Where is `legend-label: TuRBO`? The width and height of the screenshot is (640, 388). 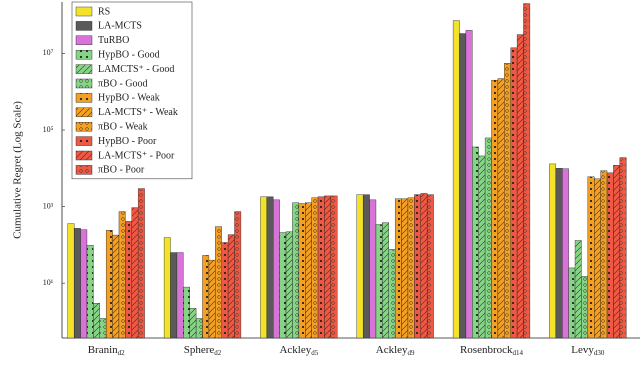 legend-label: TuRBO is located at coordinates (113, 40).